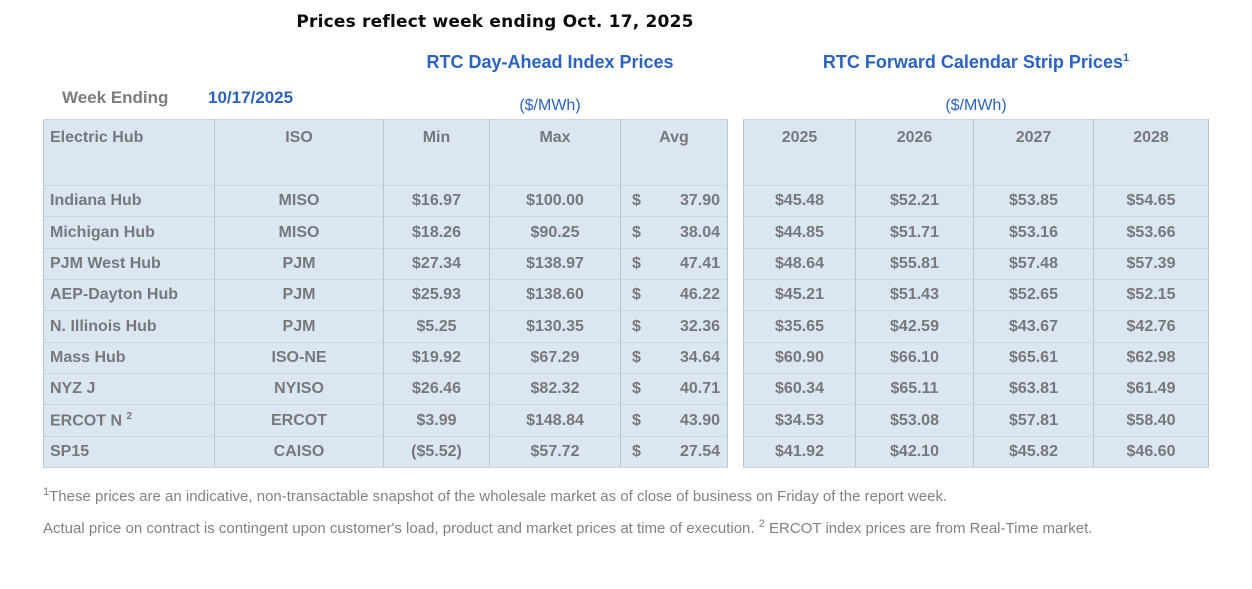 This screenshot has height=589, width=1252. Describe the element at coordinates (555, 452) in the screenshot. I see `max-cell: $57.72` at that location.